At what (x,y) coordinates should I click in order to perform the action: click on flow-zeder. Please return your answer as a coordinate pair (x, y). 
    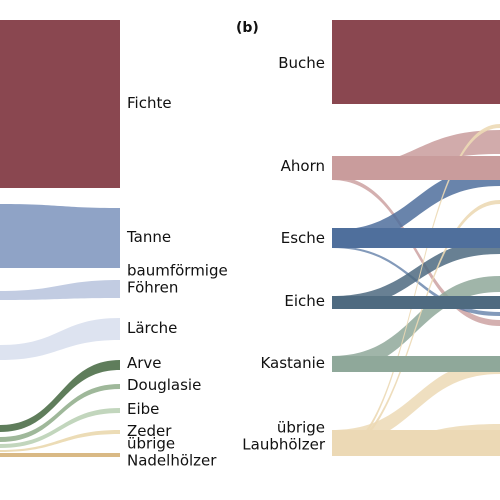
    Looking at the image, I should click on (60, 441).